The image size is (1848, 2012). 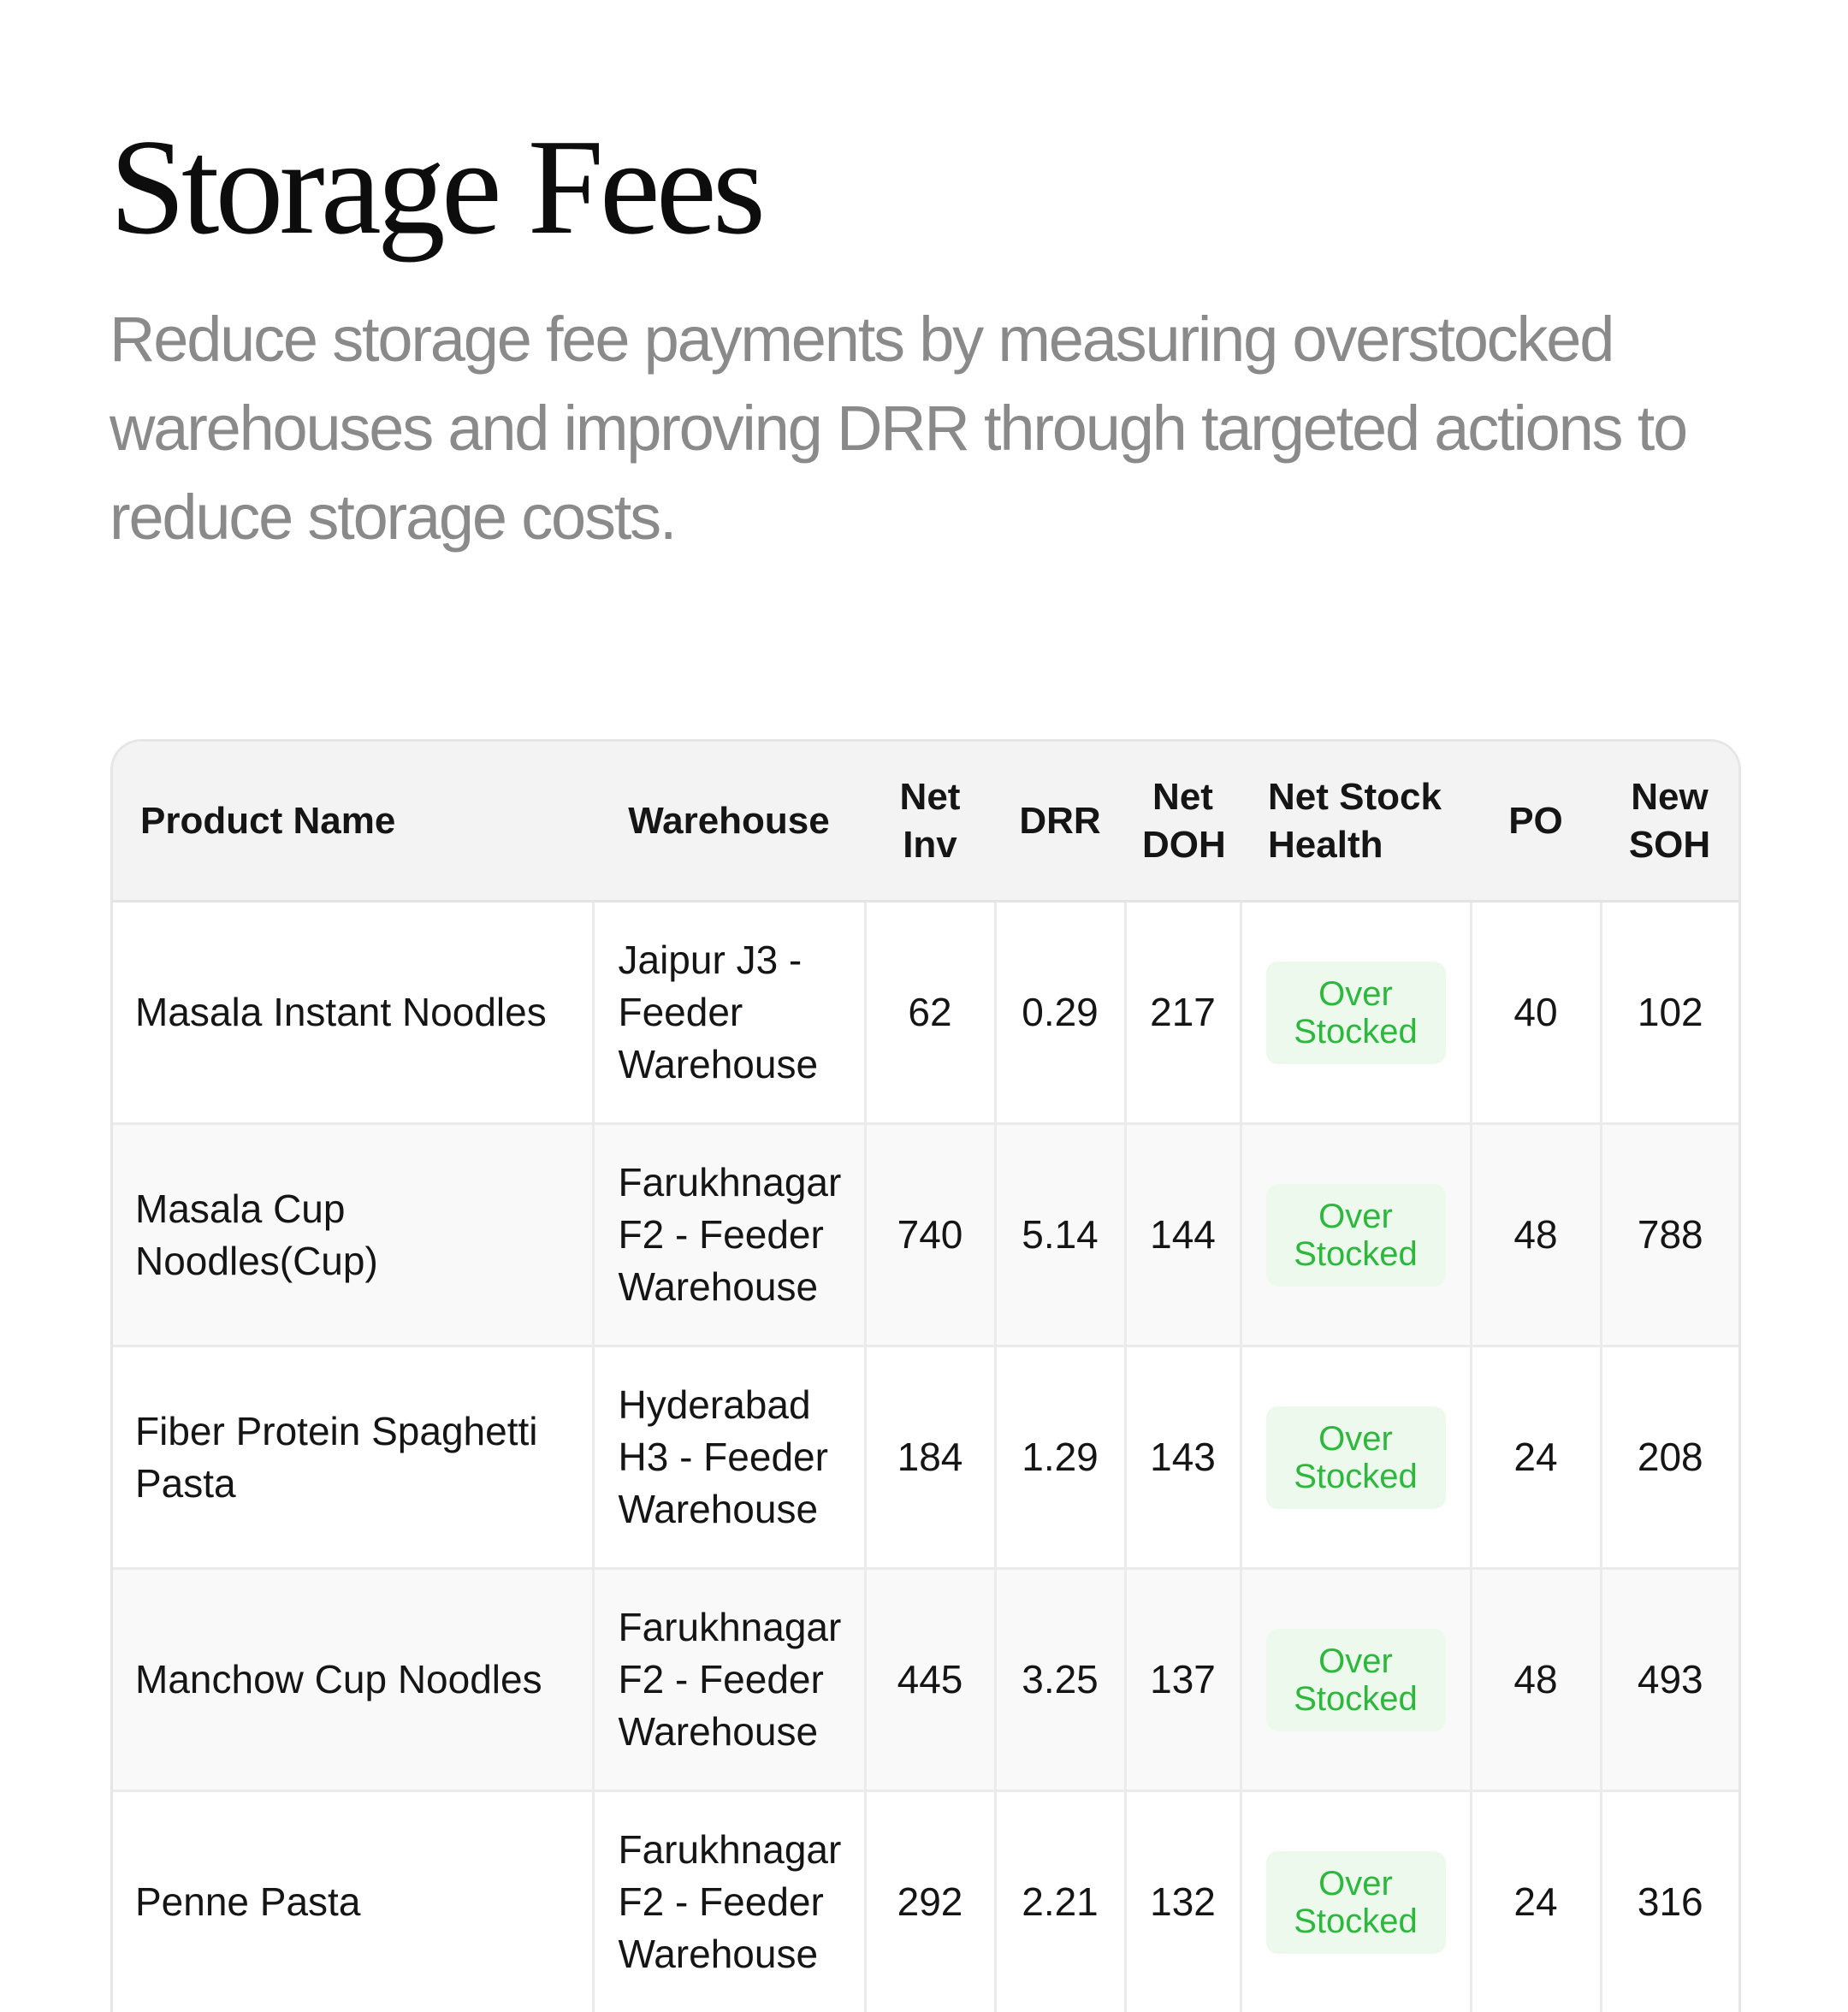 I want to click on column-header-new-soh-line-2: SOH, so click(x=1669, y=844).